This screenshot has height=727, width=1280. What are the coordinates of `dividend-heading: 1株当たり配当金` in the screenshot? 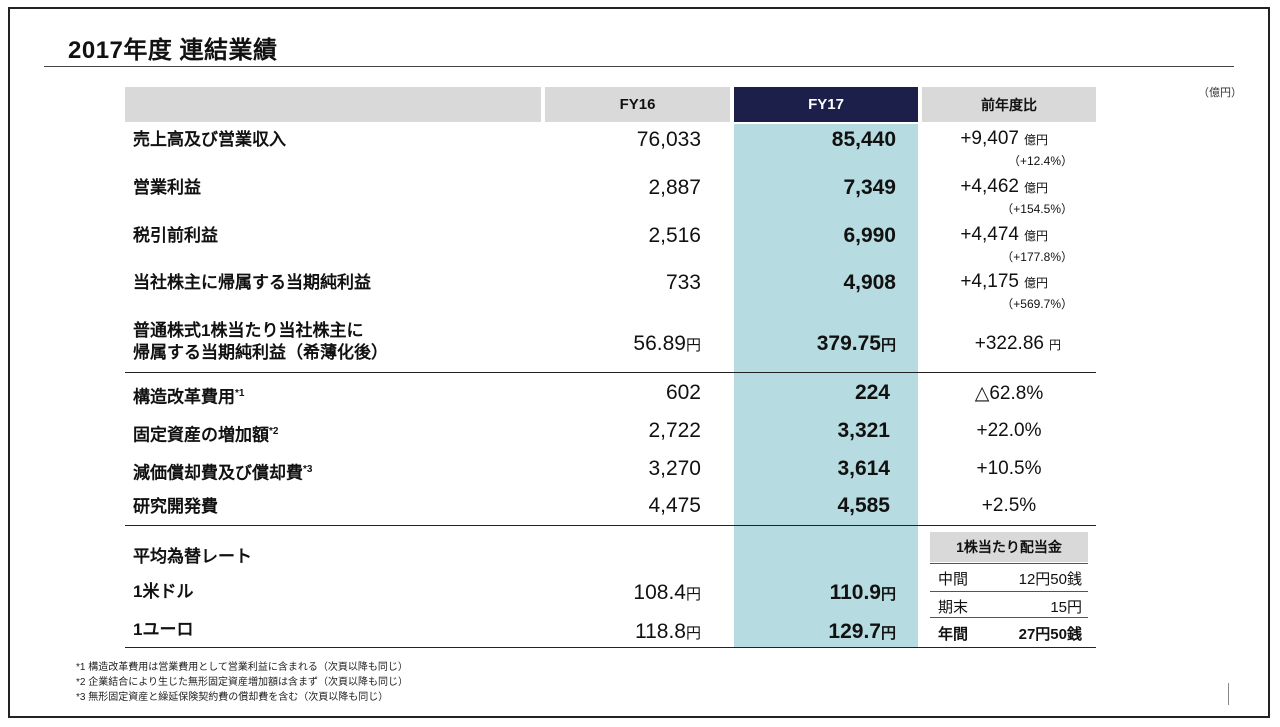 It's located at (1009, 547).